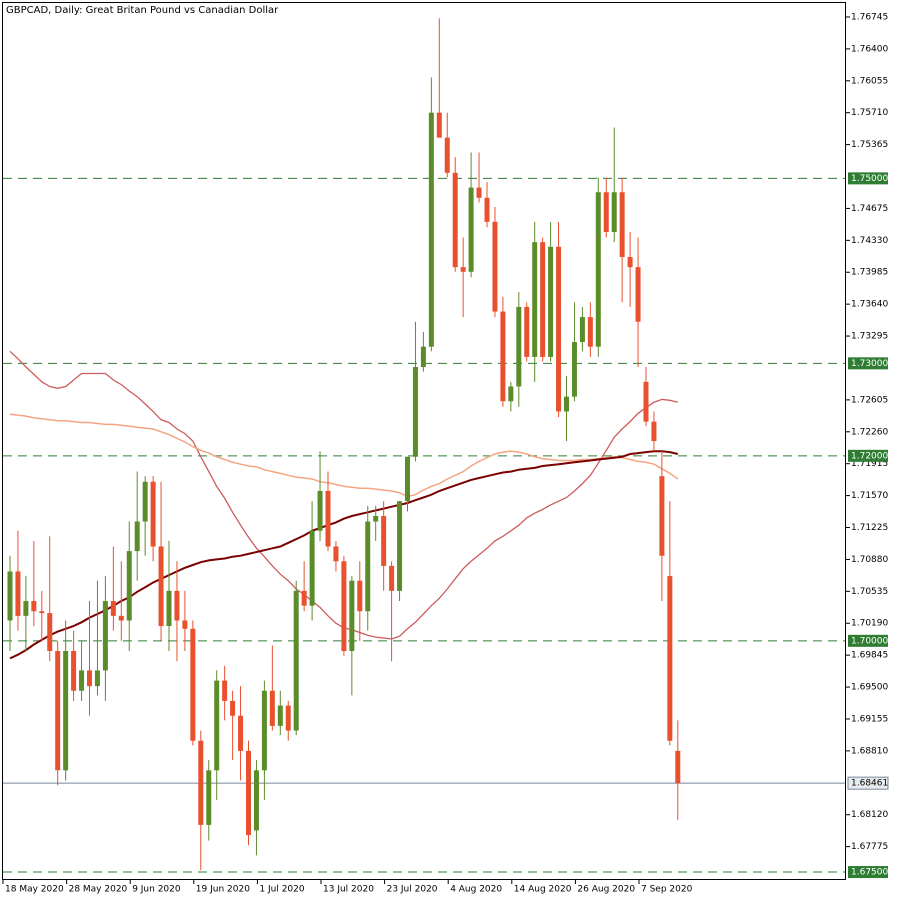 This screenshot has height=900, width=900. Describe the element at coordinates (869, 241) in the screenshot. I see `y-tick-label: 1.74330` at that location.